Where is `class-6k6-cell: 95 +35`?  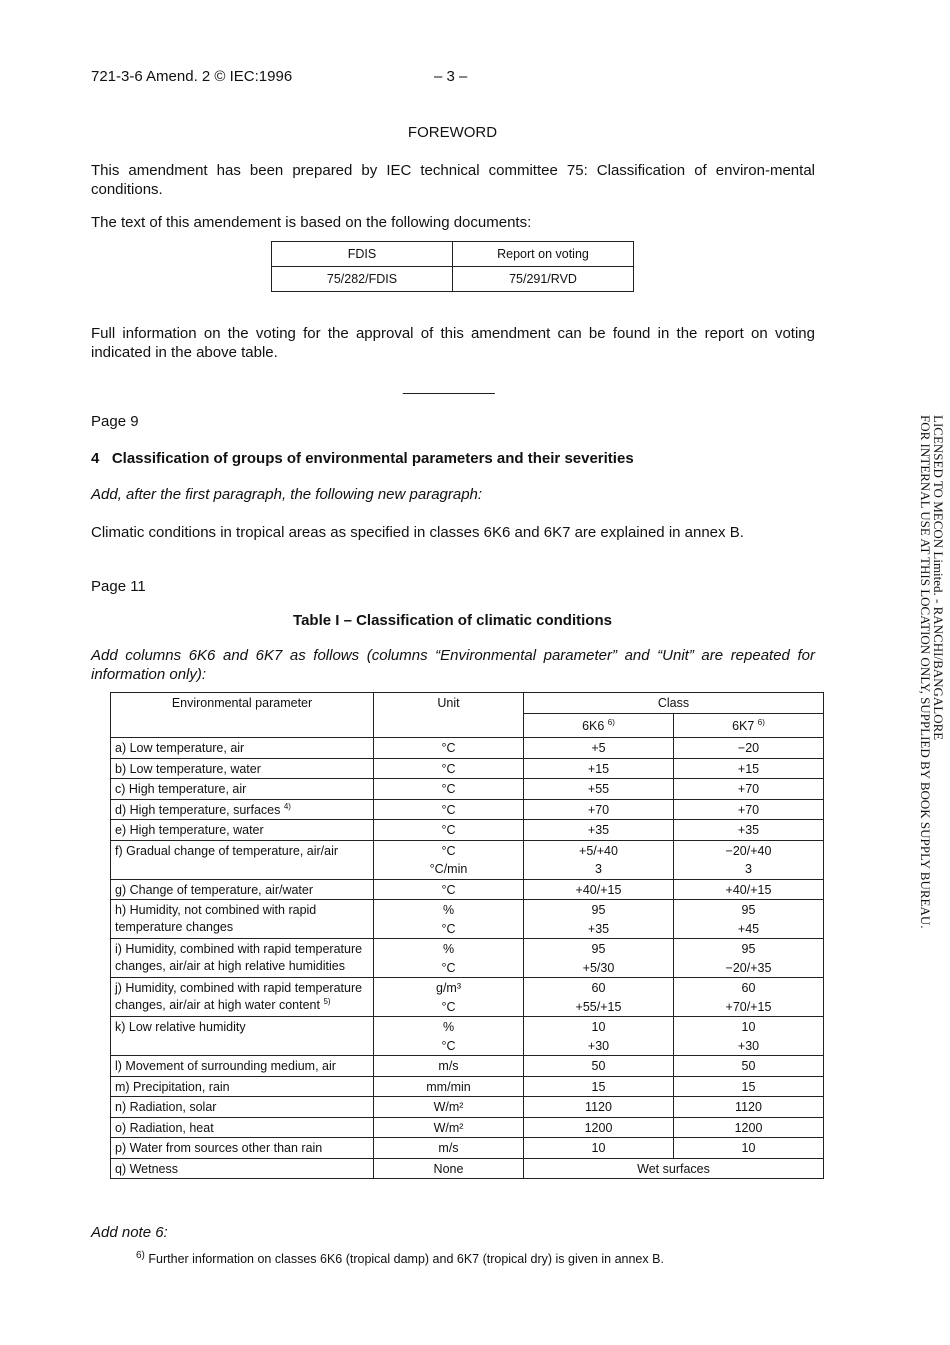 class-6k6-cell: 95 +35 is located at coordinates (598, 919).